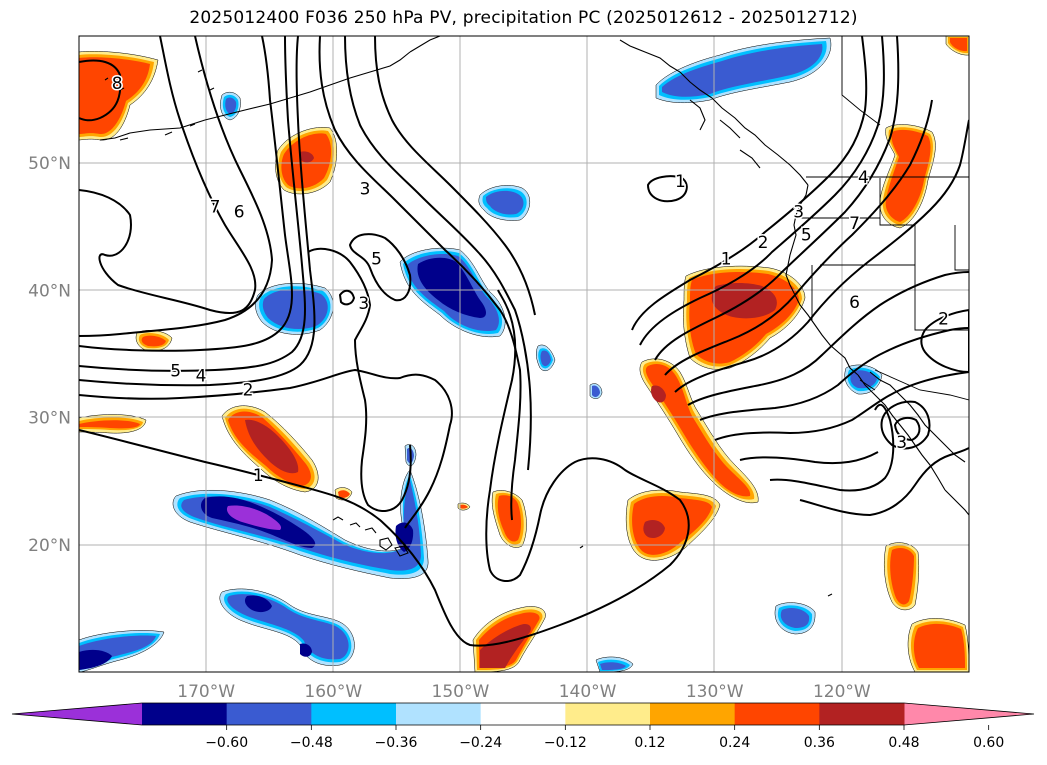  What do you see at coordinates (226, 743) in the screenshot?
I see `colorbar-tick-label: −0.60` at bounding box center [226, 743].